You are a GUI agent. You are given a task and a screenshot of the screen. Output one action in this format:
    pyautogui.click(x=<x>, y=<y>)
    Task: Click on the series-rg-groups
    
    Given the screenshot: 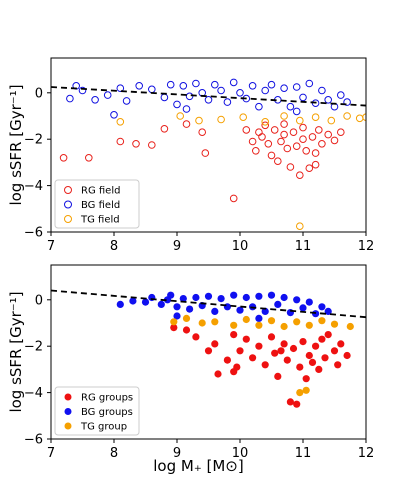 What is the action you would take?
    pyautogui.click(x=260, y=366)
    